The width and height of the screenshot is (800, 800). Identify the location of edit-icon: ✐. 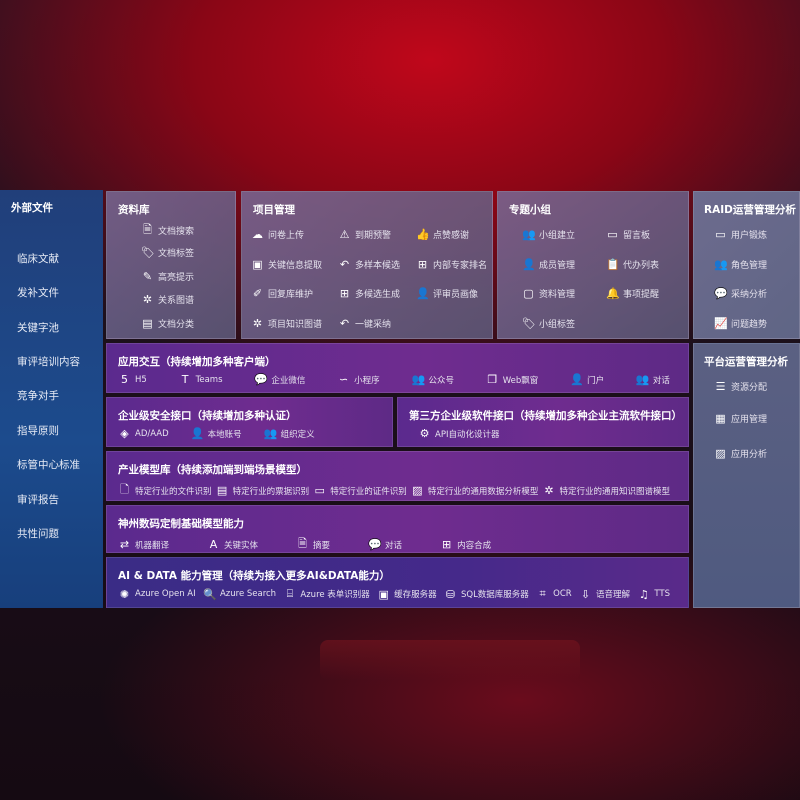
(257, 293).